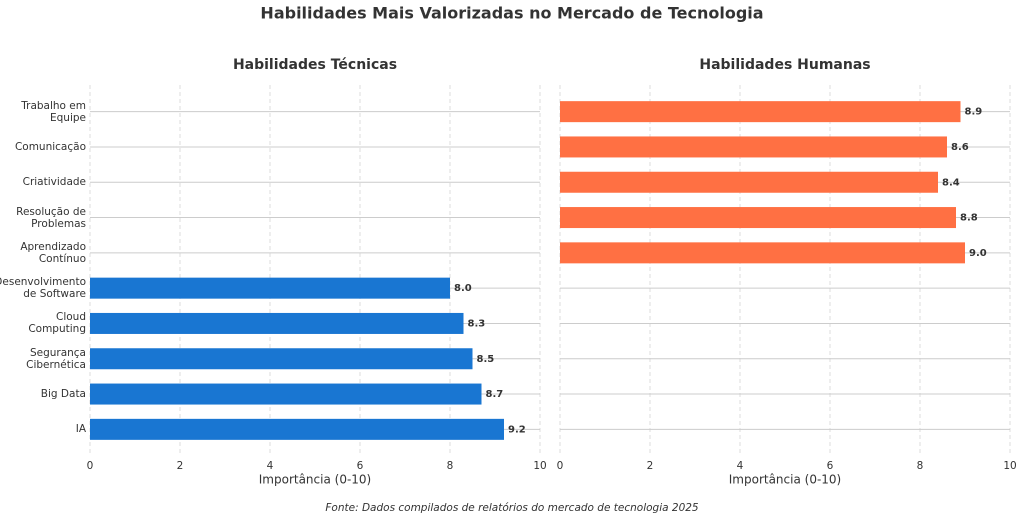  I want to click on y-tick-label: Aprendizado Contínuo, so click(53, 252).